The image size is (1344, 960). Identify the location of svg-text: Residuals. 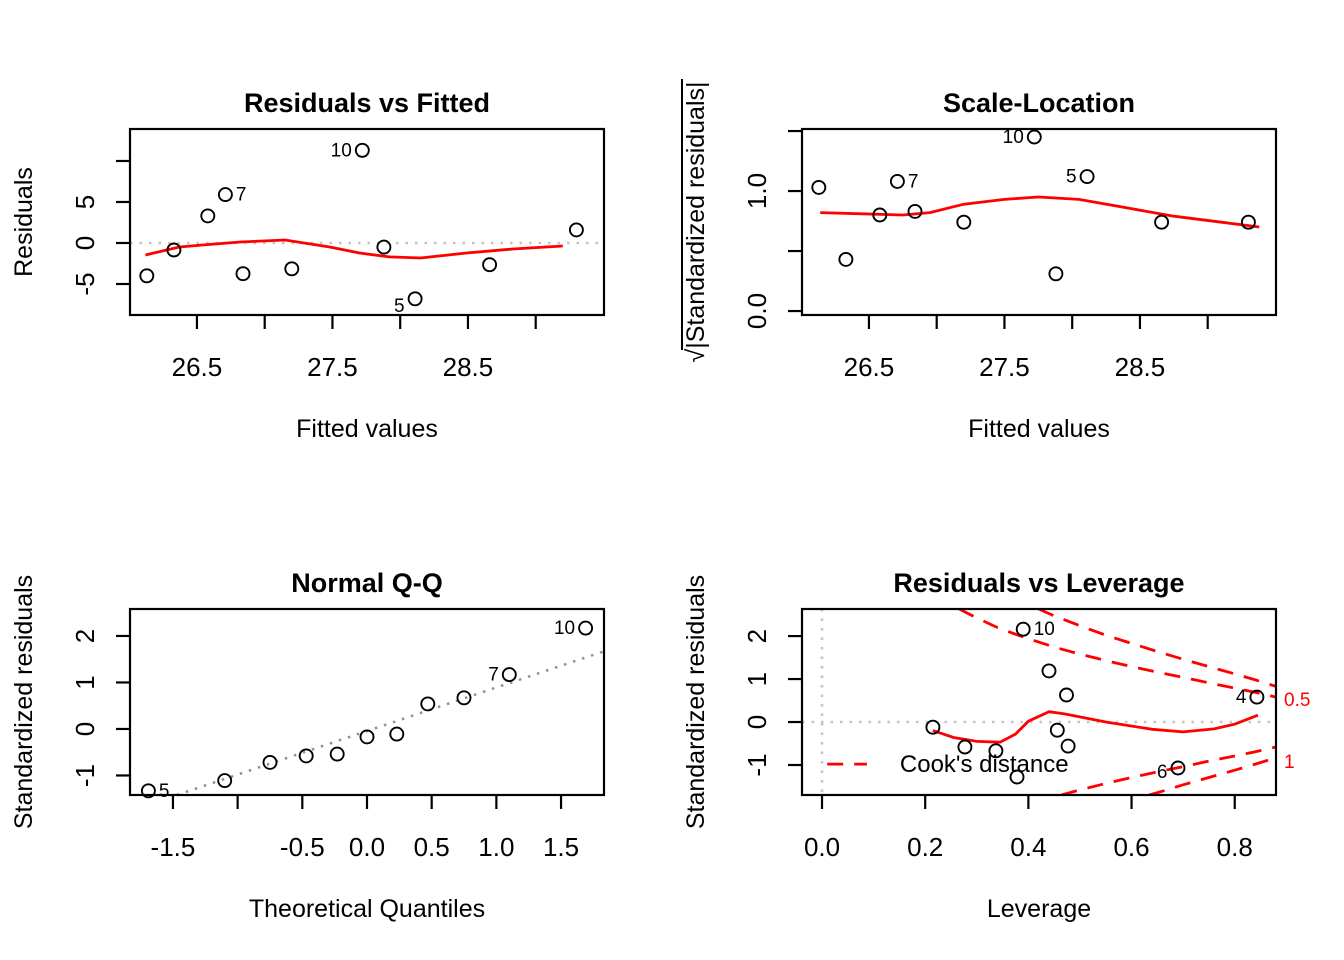
(24, 222).